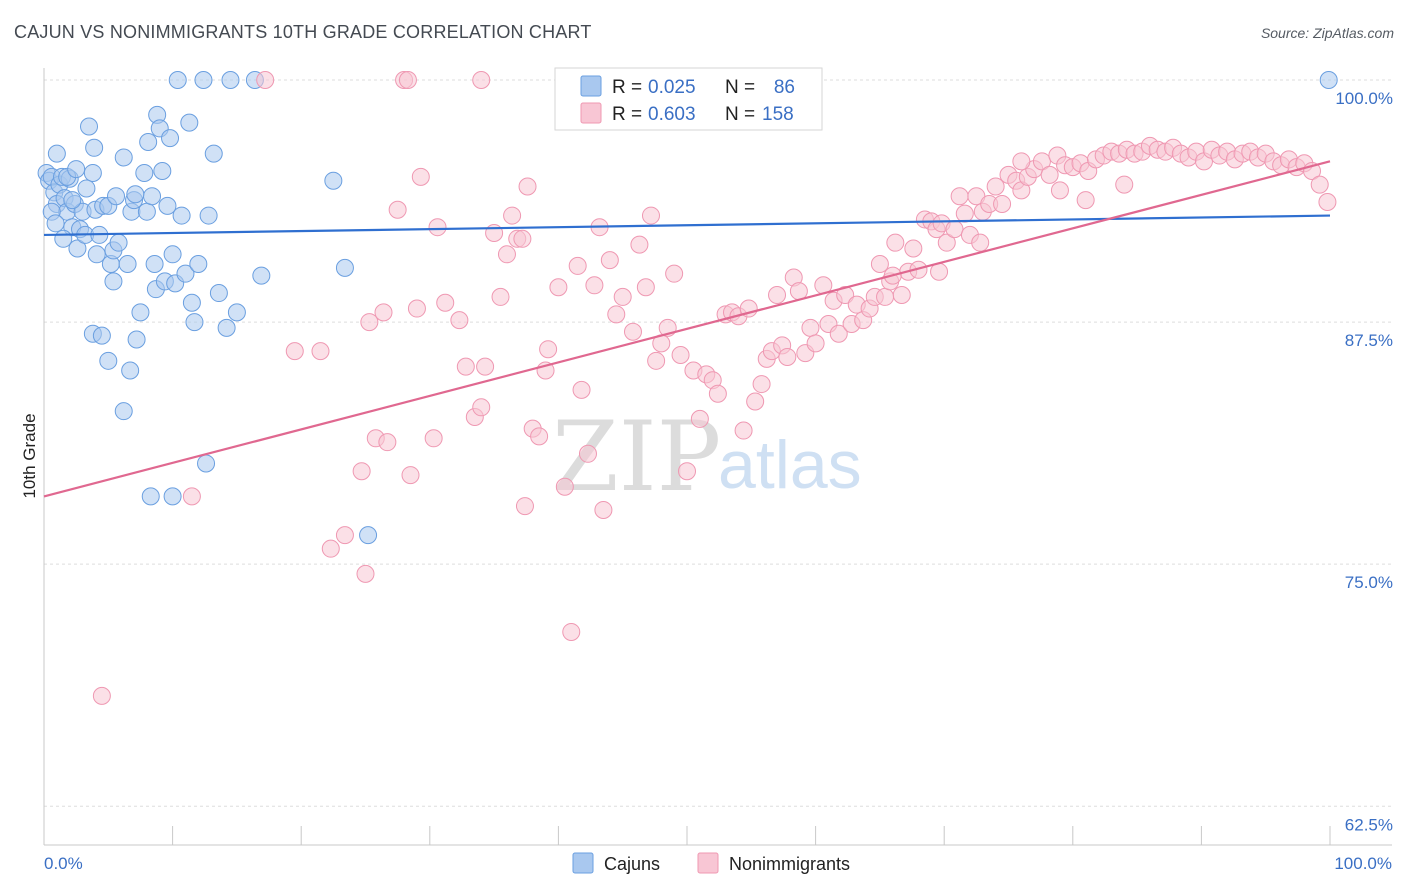 The image size is (1406, 892). Describe the element at coordinates (688, 99) in the screenshot. I see `stats-legend: R = 0.025 N = 86 R = 0.603 N = 158` at that location.